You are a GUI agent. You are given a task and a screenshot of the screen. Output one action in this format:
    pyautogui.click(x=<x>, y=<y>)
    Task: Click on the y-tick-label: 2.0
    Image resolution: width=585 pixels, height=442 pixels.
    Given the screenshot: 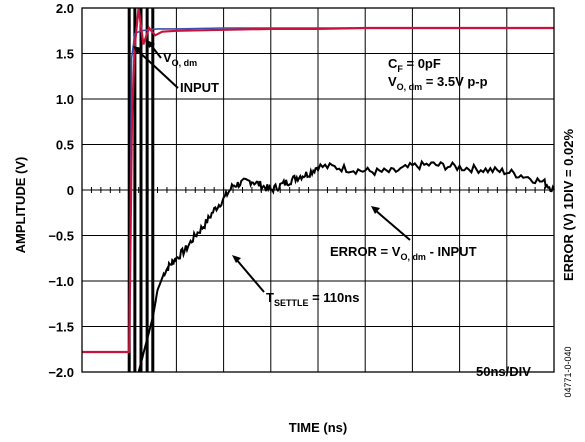 What is the action you would take?
    pyautogui.click(x=65, y=8)
    